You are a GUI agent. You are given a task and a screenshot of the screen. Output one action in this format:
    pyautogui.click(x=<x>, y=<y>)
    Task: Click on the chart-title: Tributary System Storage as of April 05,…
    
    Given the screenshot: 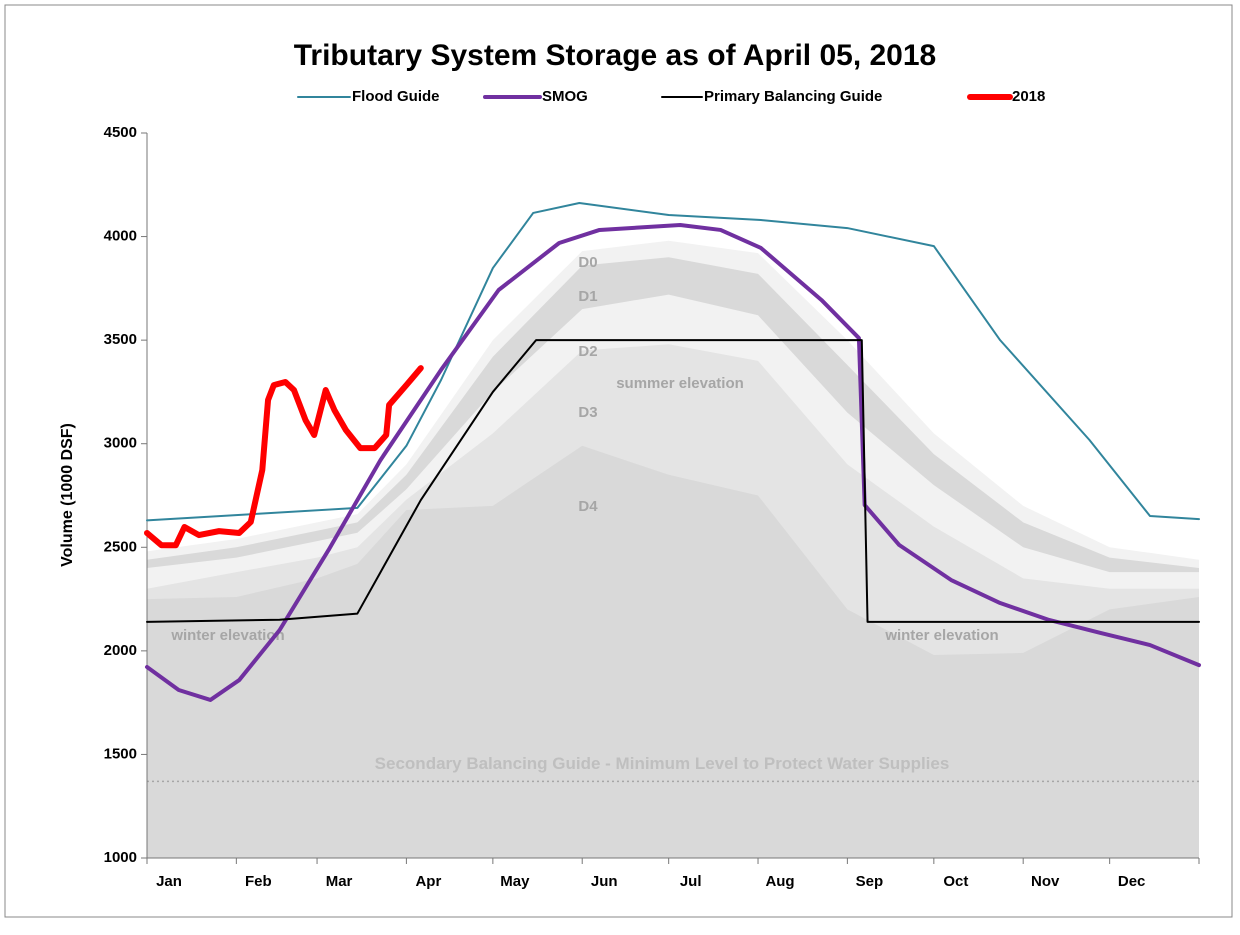 What is the action you would take?
    pyautogui.click(x=615, y=55)
    